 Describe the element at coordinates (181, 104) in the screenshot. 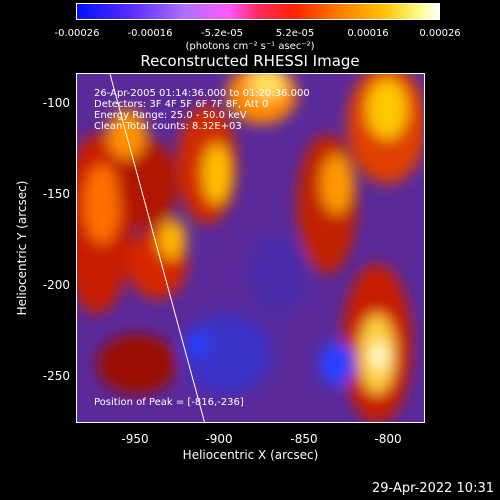

I see `detectors-text: Detectors: 3F 4F 5F 6F 7F 8F, Att 0` at that location.